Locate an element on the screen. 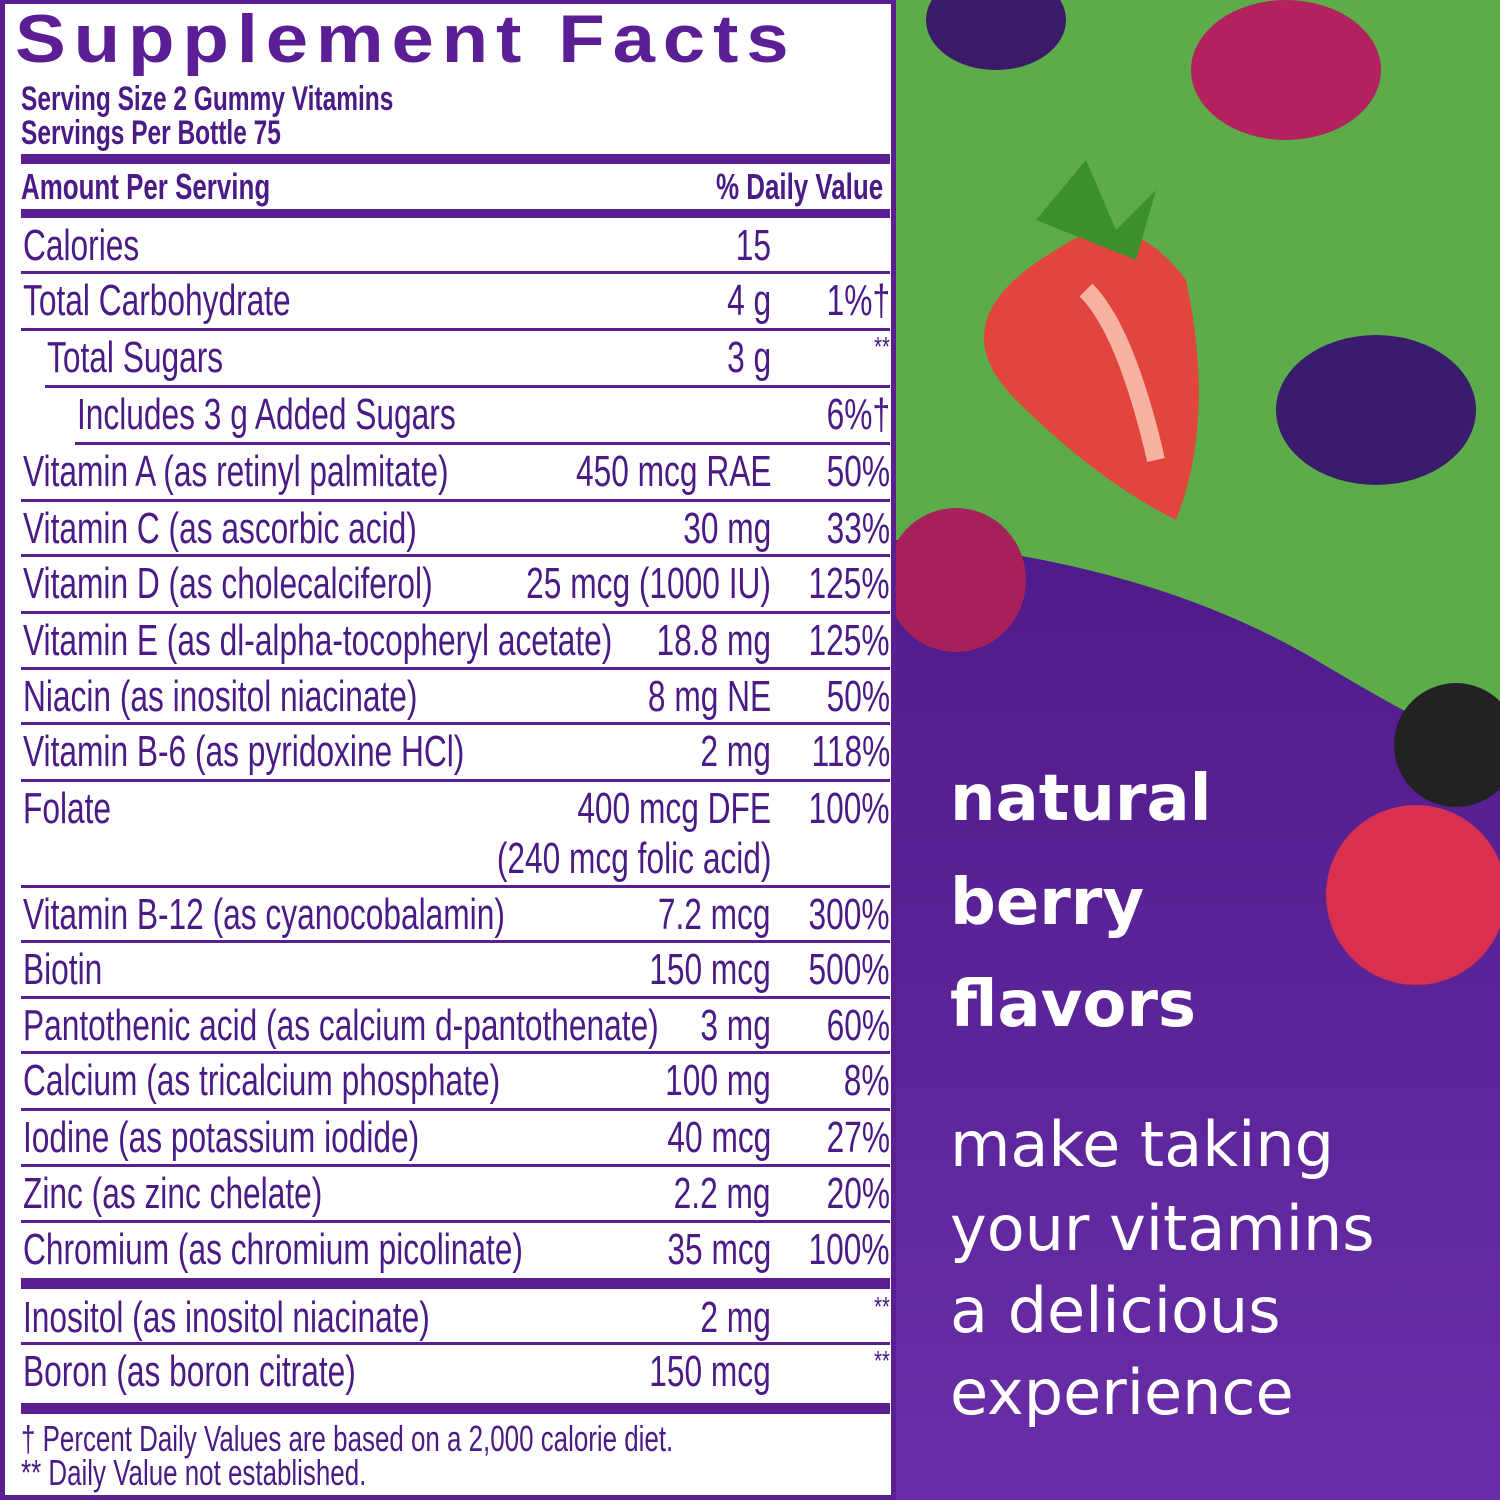 The image size is (1500, 1500). nutrient-name: Folate is located at coordinates (67, 808).